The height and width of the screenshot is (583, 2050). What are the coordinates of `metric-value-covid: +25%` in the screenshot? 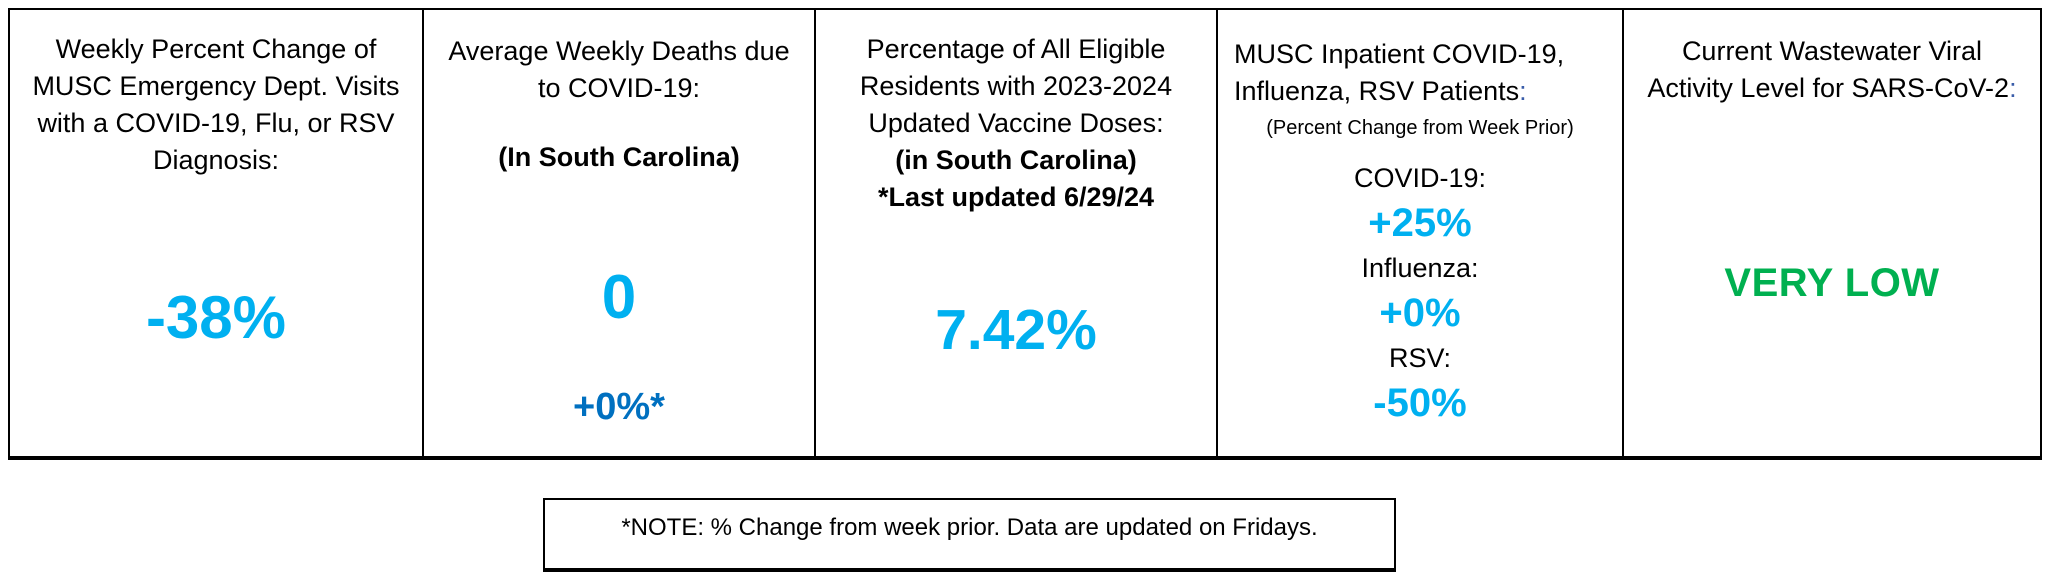 It's located at (1420, 223).